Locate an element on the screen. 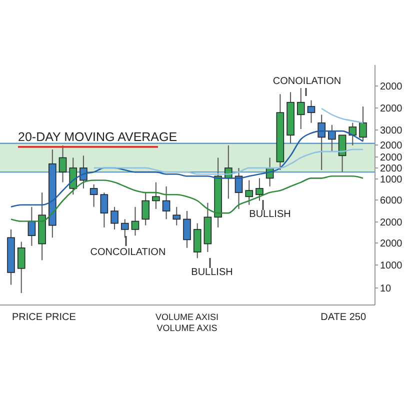 The height and width of the screenshot is (415, 412). text: PRICE PRICE is located at coordinates (44, 317).